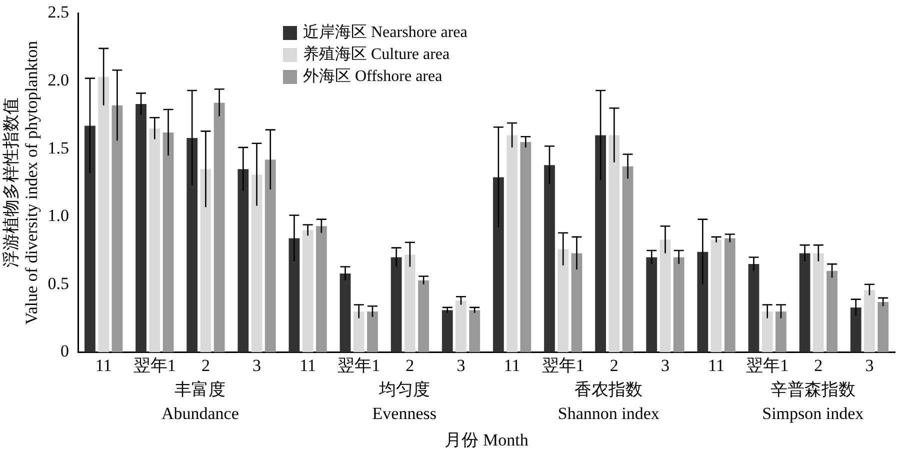 The image size is (905, 451). I want to click on text: 丰富度 Abundance, so click(200, 402).